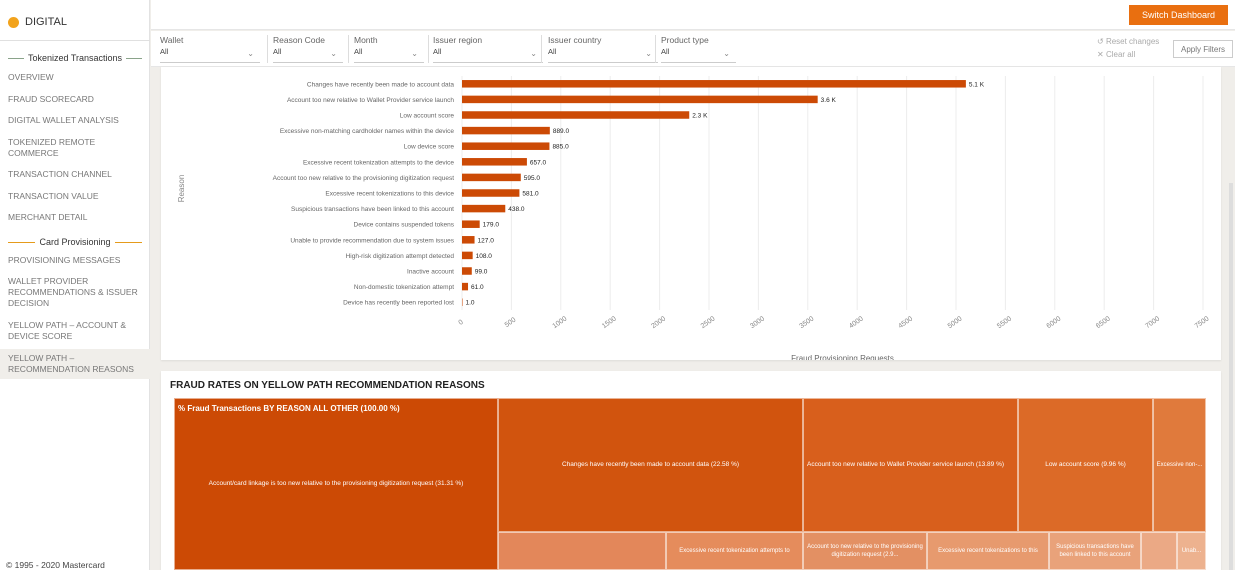  I want to click on sidebar-item-tokenized-remote-commerce: TOKENIZED REMOTE COMMERCE, so click(52, 147).